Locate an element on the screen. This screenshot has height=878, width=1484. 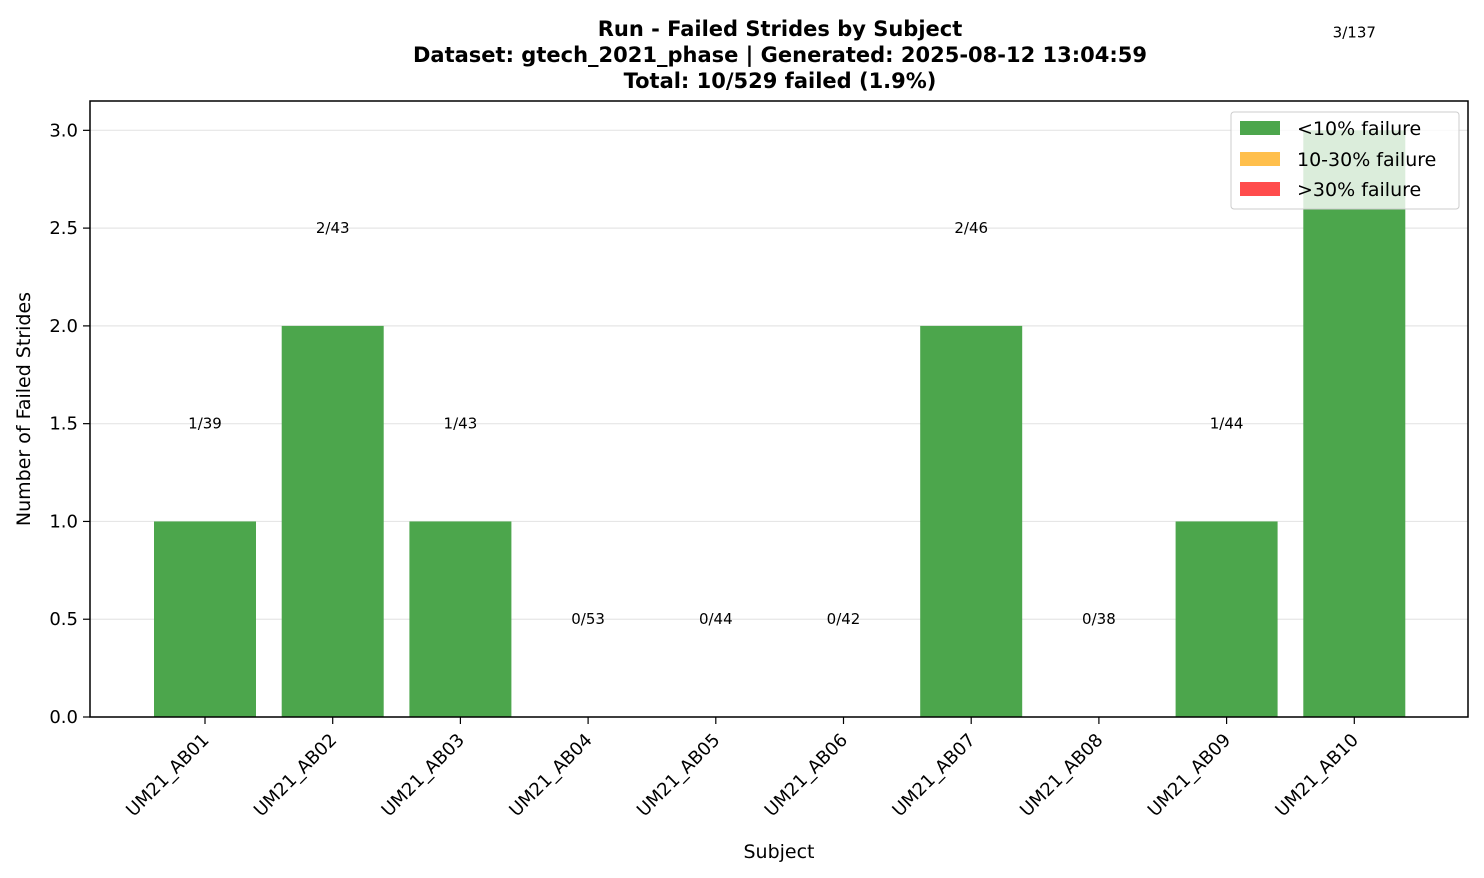
y-tick-label: 2.0 is located at coordinates (63, 326).